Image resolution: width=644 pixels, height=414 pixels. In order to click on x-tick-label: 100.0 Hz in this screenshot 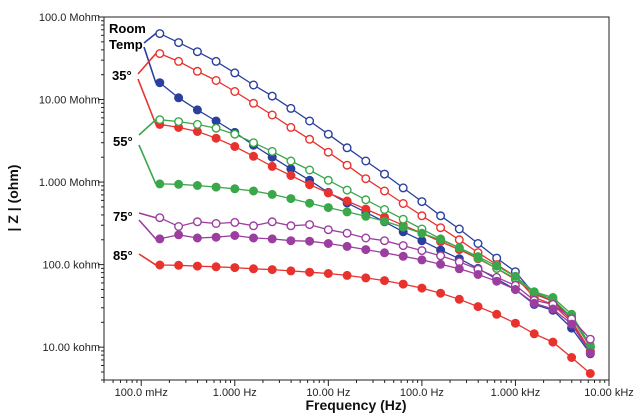, I will do `click(422, 393)`.